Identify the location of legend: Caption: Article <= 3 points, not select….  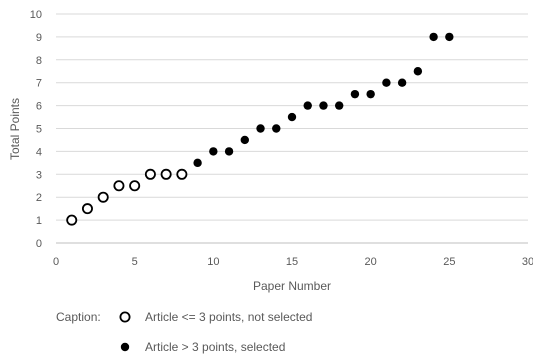
(184, 332).